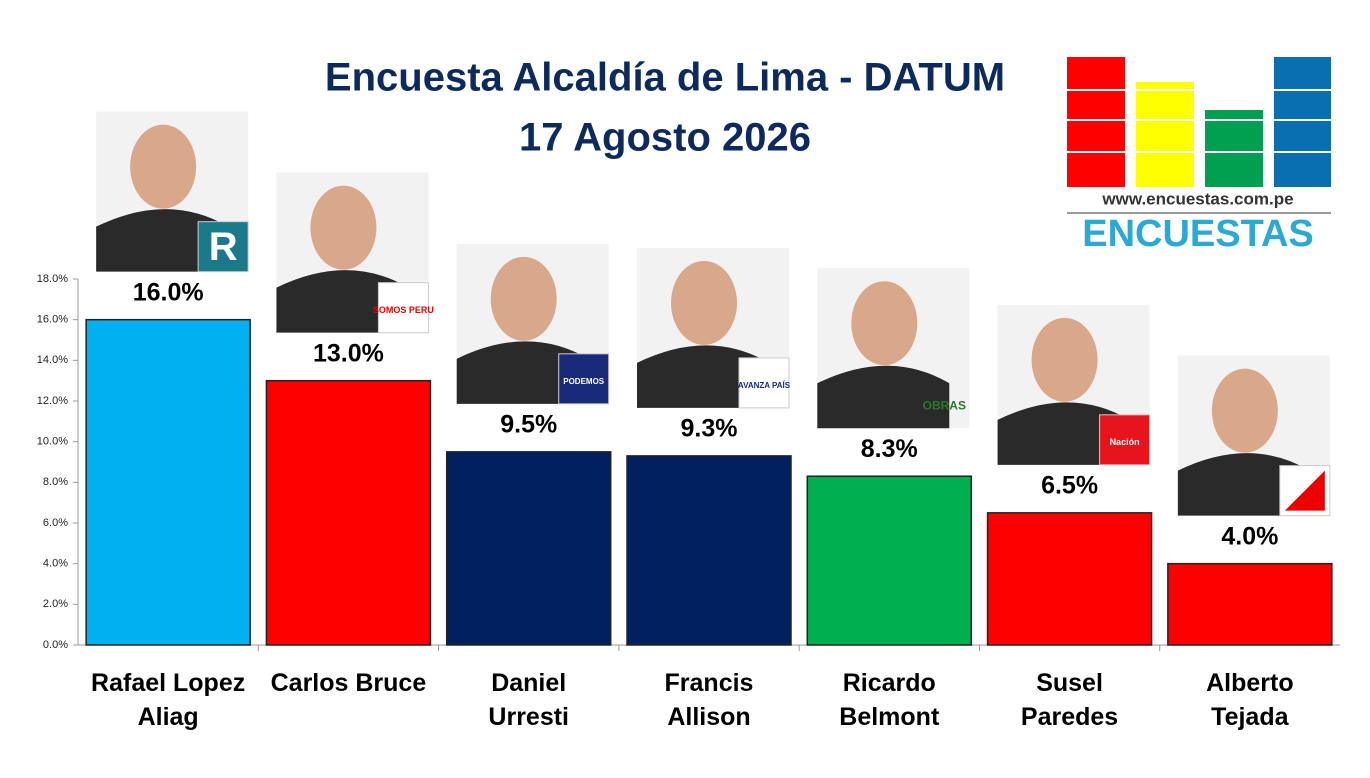  I want to click on brand-logo: www.encuestas.com.pe ENCUESTAS, so click(1199, 156).